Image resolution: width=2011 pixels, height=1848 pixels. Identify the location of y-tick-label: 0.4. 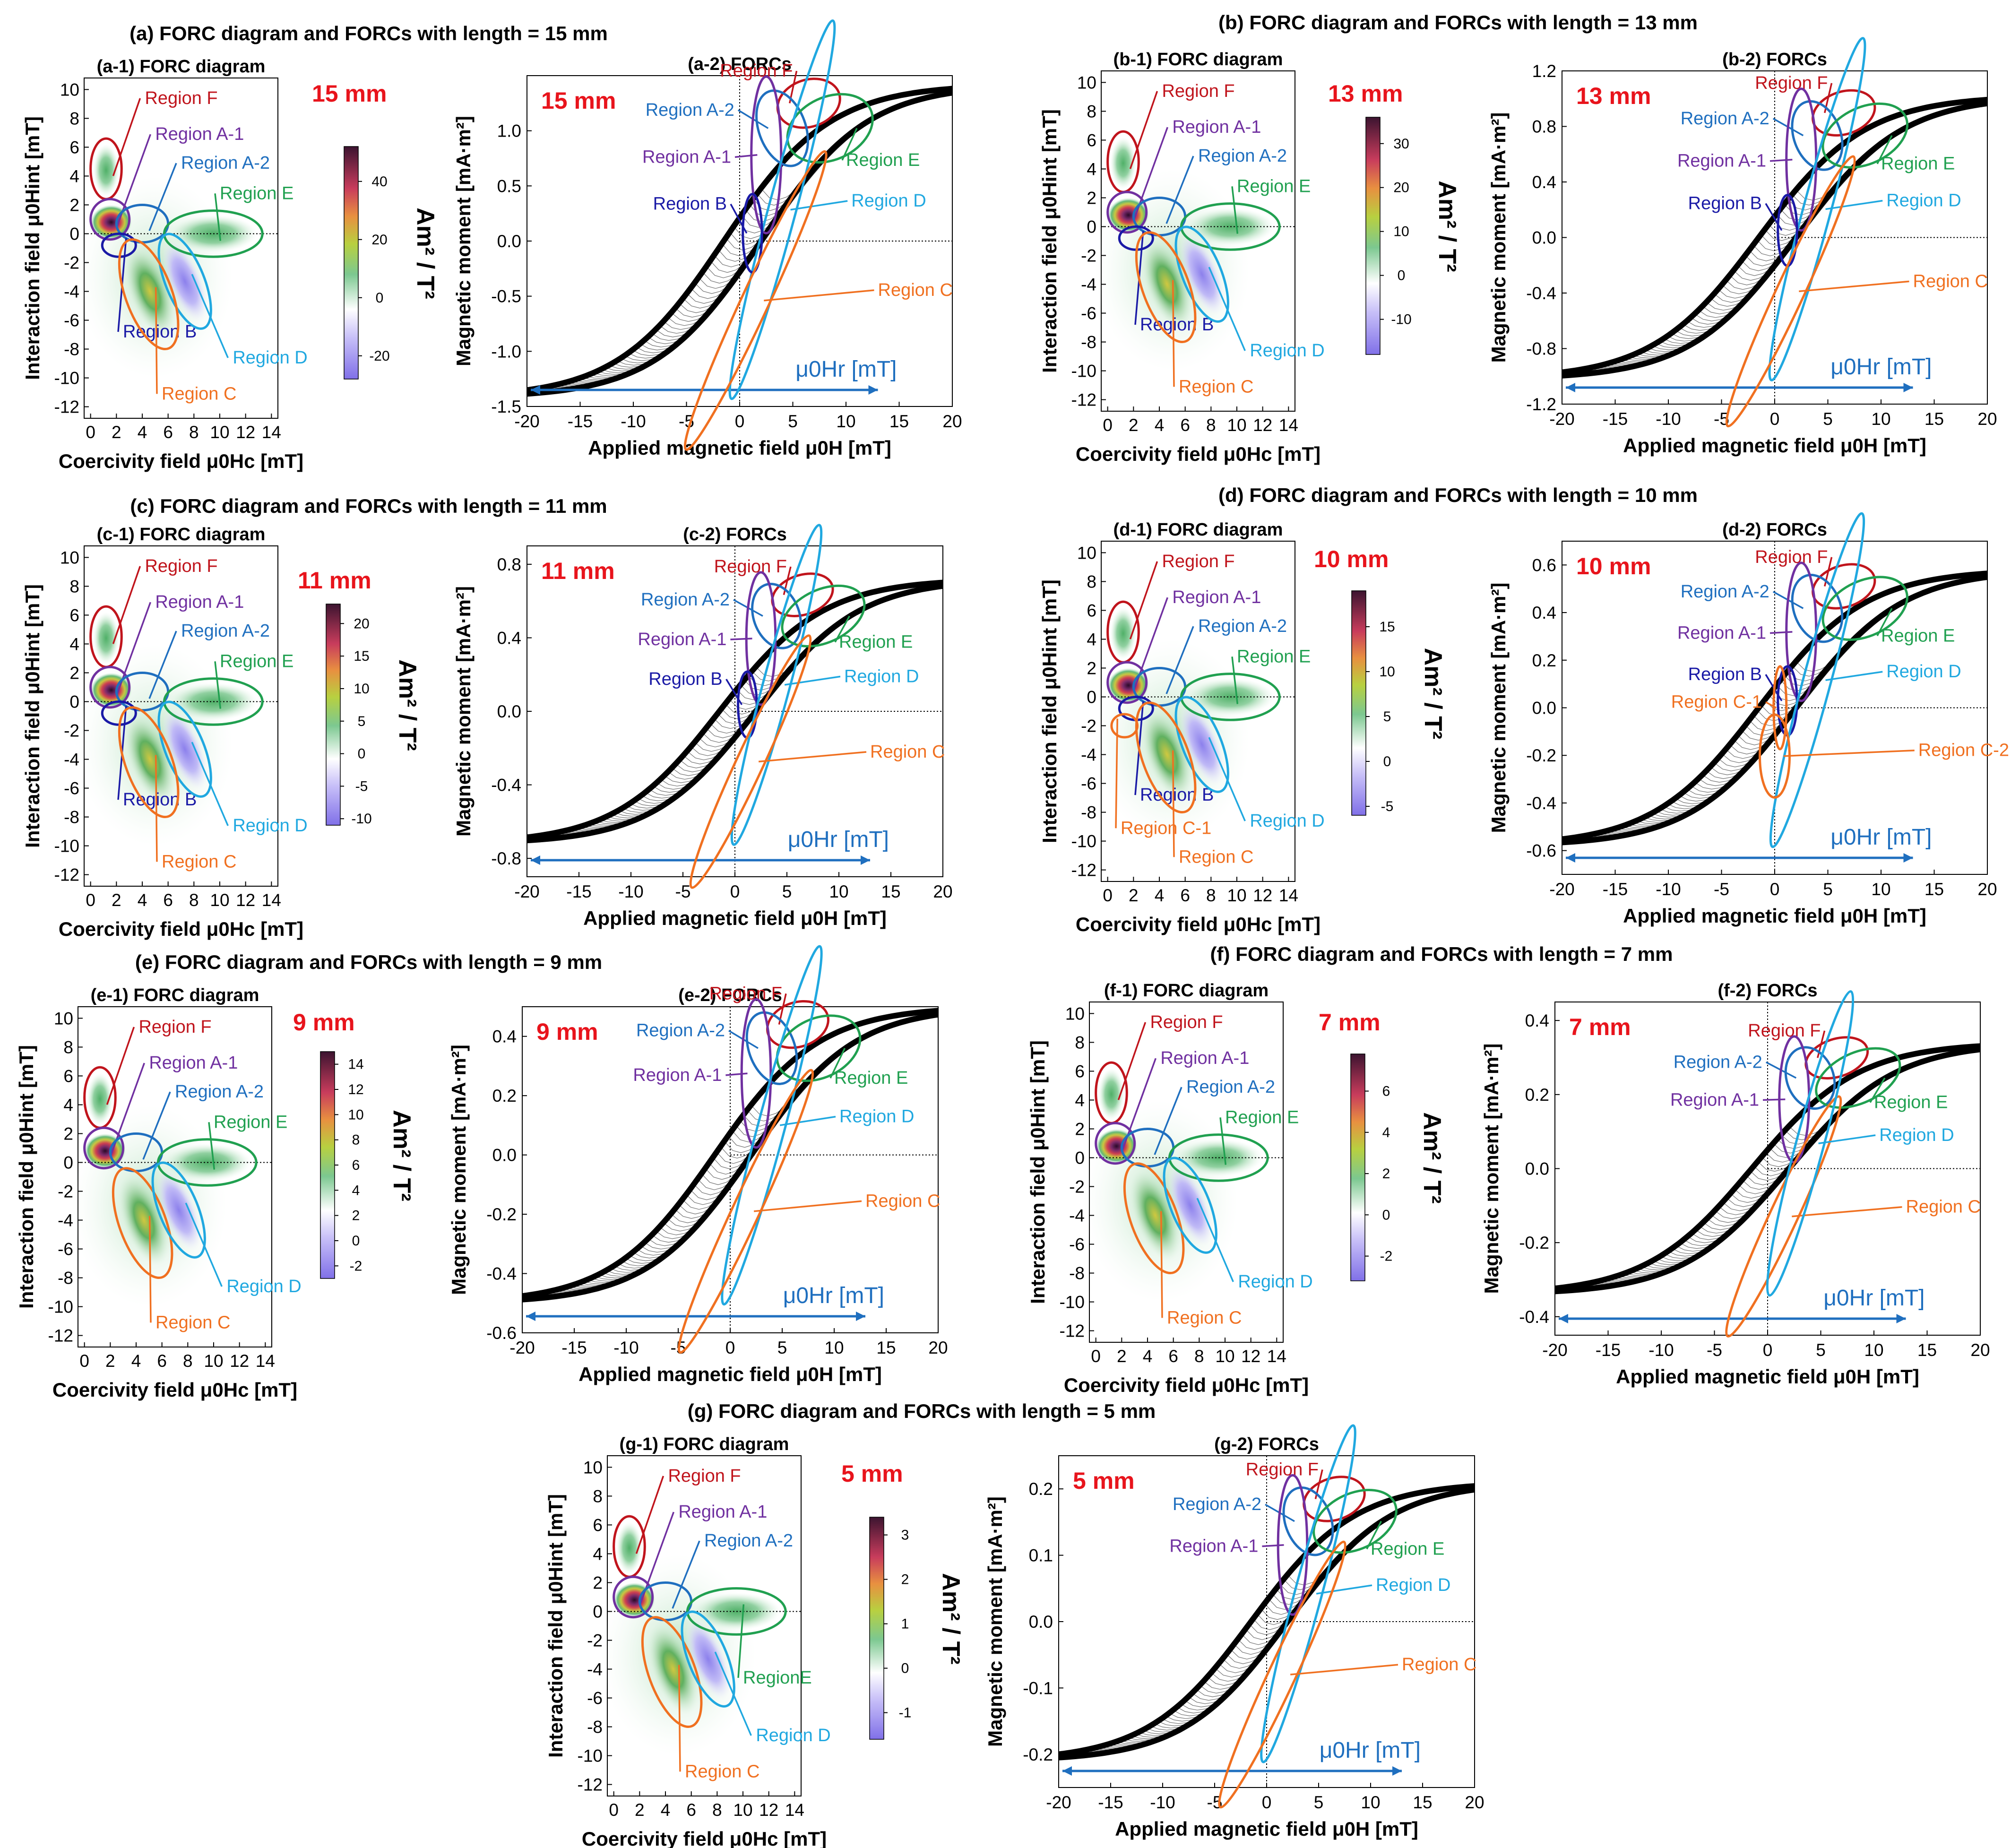
(1544, 612).